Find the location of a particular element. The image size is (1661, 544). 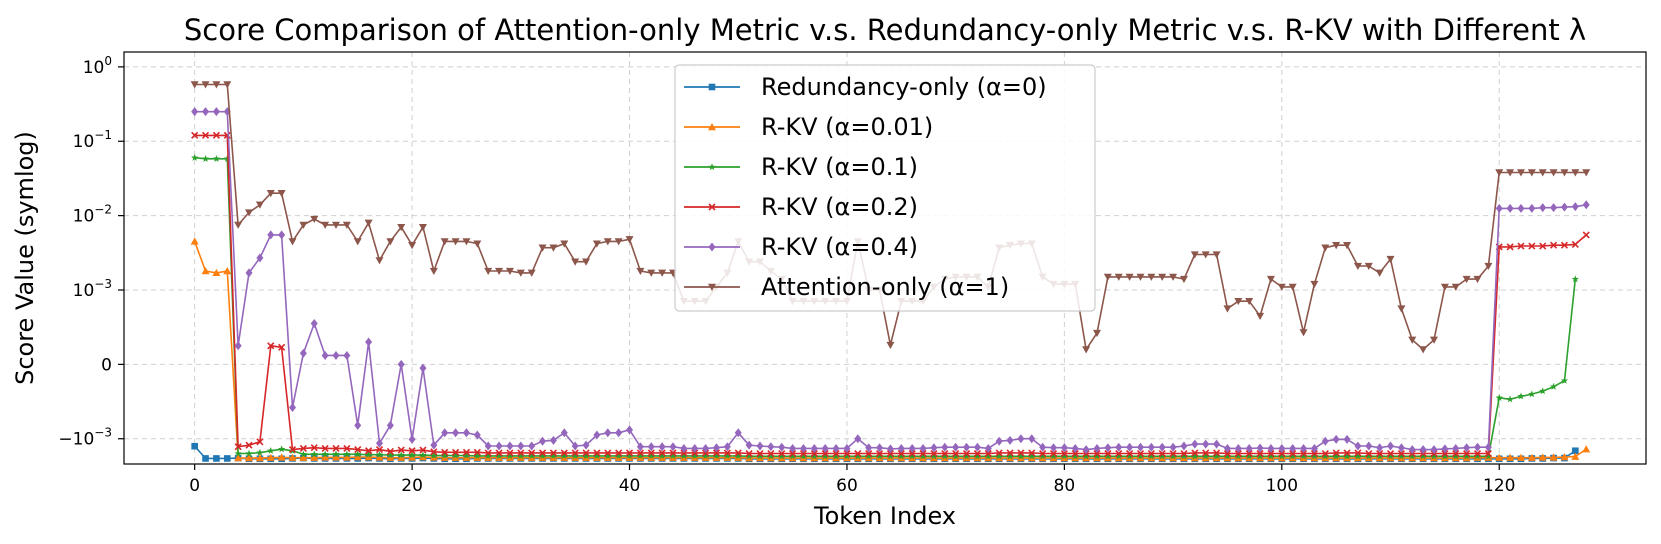

y-tick-label: 100 is located at coordinates (97, 66).